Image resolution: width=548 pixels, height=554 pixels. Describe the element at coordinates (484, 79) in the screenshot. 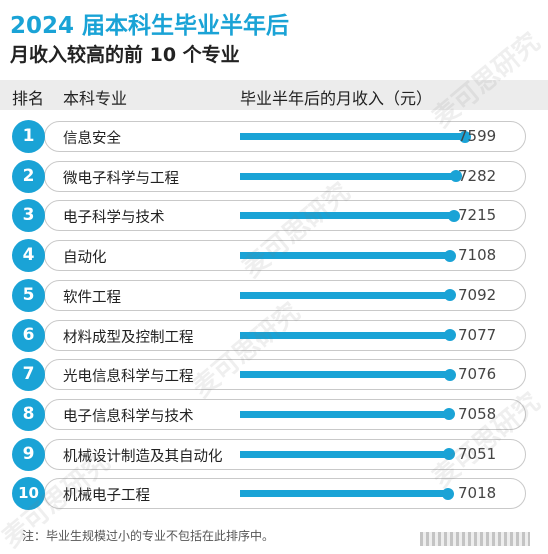

I see `watermark: 麦可思研究` at that location.